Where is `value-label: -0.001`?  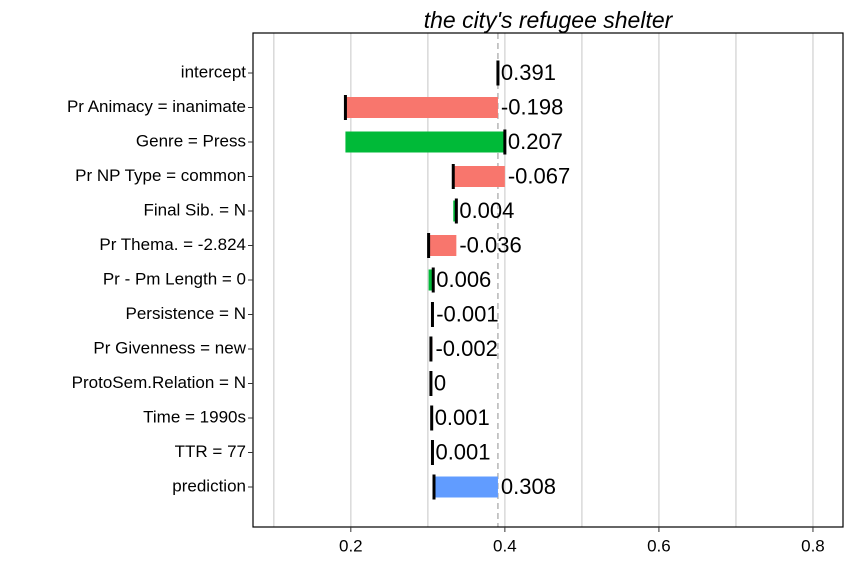 value-label: -0.001 is located at coordinates (467, 313).